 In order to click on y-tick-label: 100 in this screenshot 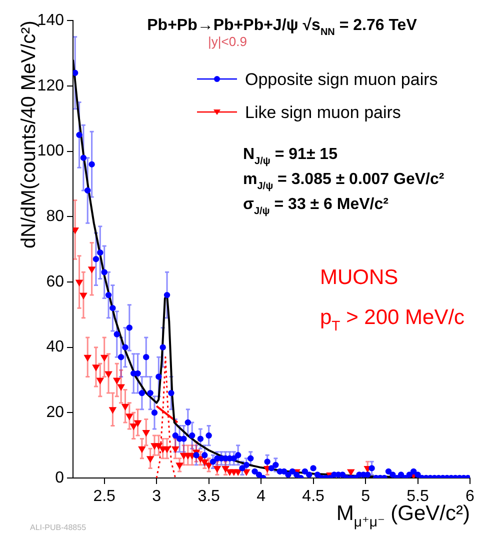, I will do `click(50, 151)`.